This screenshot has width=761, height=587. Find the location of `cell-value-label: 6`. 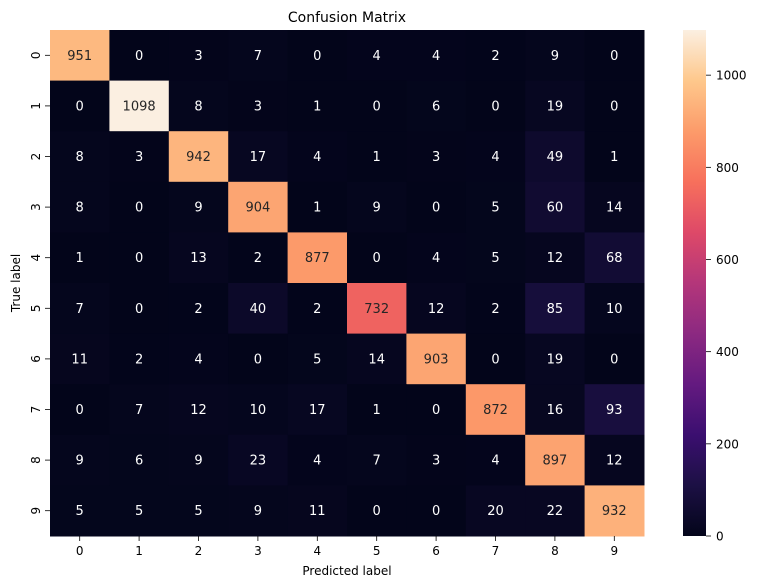

cell-value-label: 6 is located at coordinates (139, 461).